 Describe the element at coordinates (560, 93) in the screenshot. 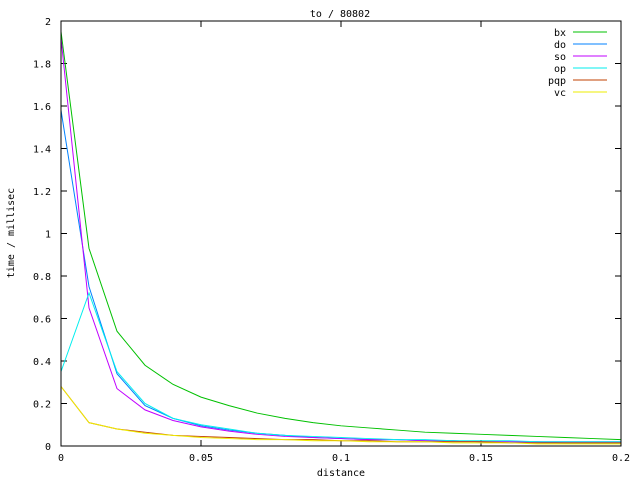

I see `legend-label-vc: vc` at that location.